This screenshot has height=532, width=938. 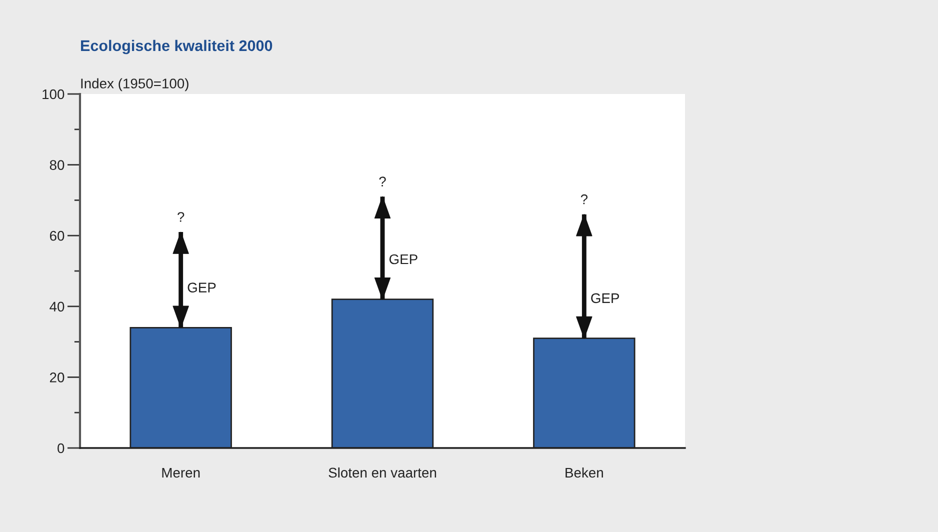 What do you see at coordinates (57, 235) in the screenshot?
I see `y-tick-label: 60` at bounding box center [57, 235].